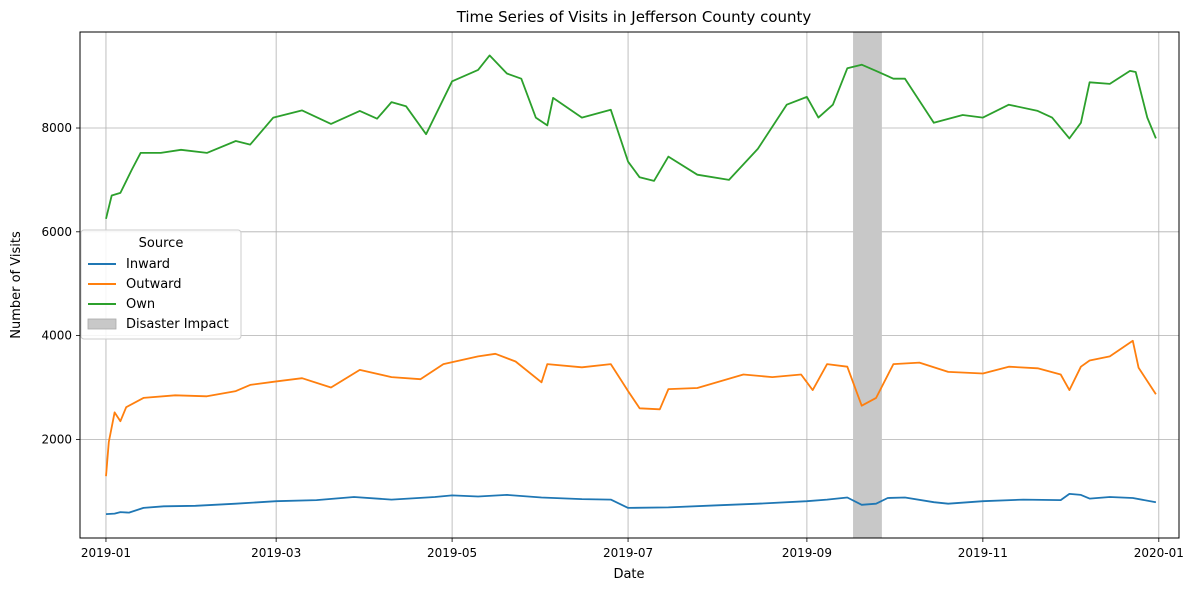 This screenshot has width=1189, height=590. I want to click on shaded-regions, so click(867, 285).